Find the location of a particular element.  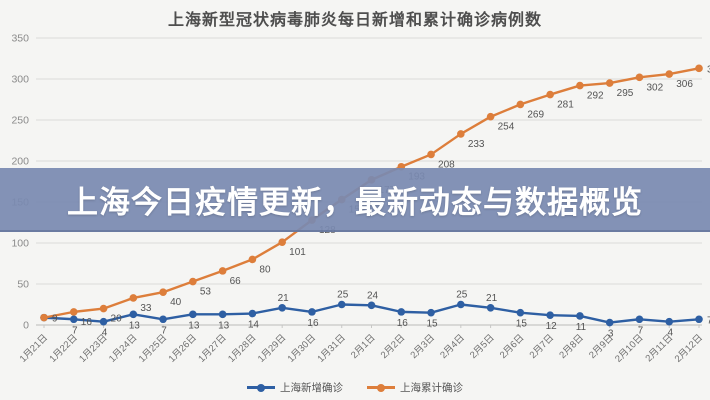

legend-marker-new-cases-icon is located at coordinates (261, 387).